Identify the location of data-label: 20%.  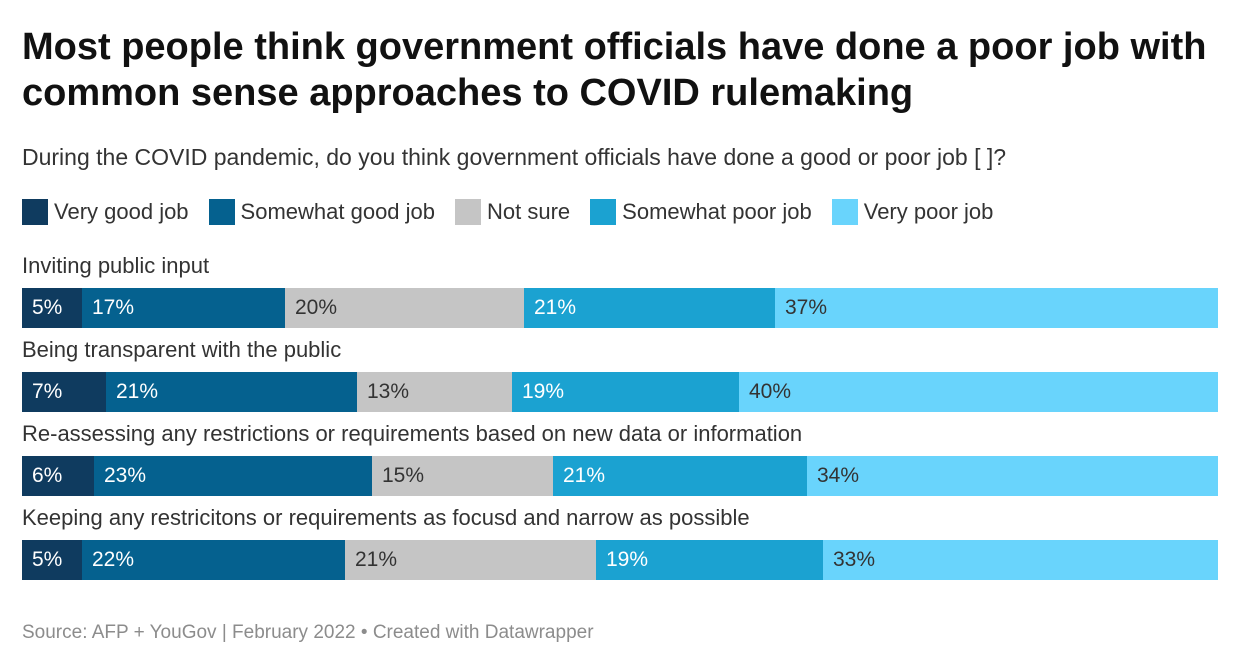
(316, 307).